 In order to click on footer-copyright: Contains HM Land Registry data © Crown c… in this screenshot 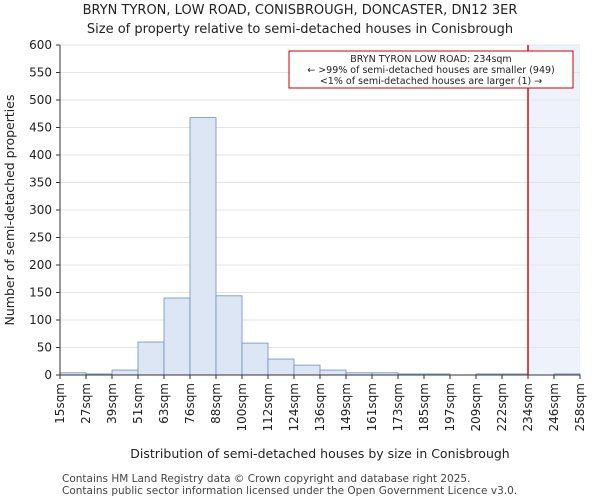, I will do `click(266, 479)`.